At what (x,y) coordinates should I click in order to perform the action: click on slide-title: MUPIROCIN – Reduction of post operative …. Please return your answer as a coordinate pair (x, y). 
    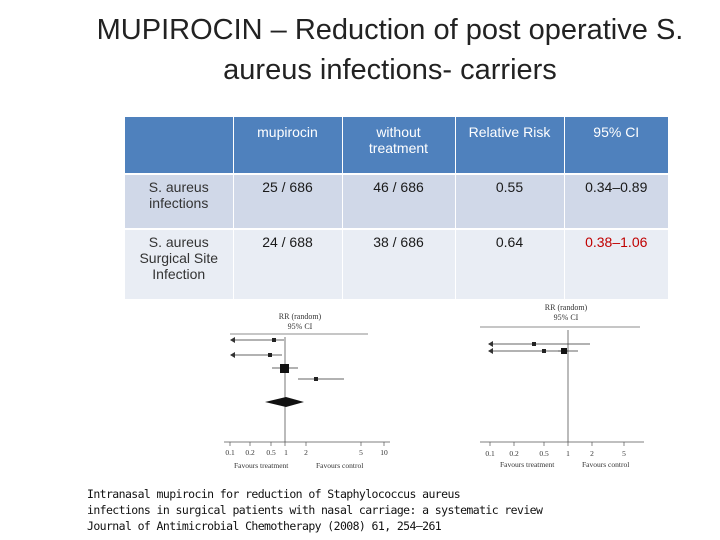
    Looking at the image, I should click on (390, 50).